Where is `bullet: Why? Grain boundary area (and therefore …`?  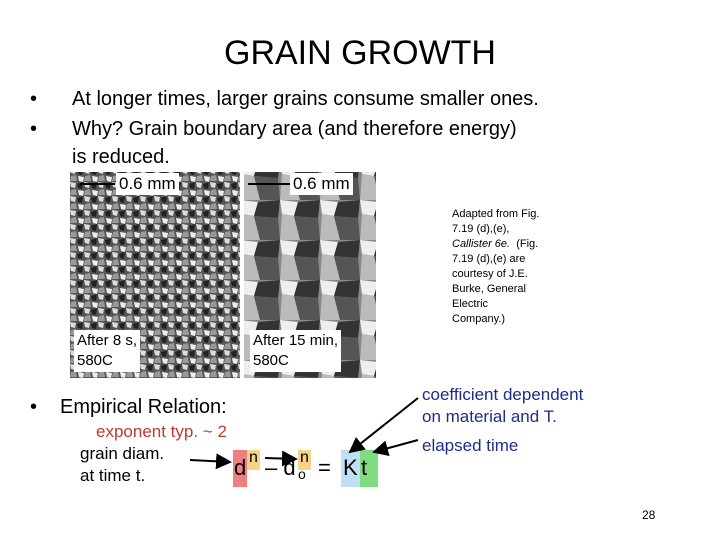 bullet: Why? Grain boundary area (and therefore … is located at coordinates (294, 129).